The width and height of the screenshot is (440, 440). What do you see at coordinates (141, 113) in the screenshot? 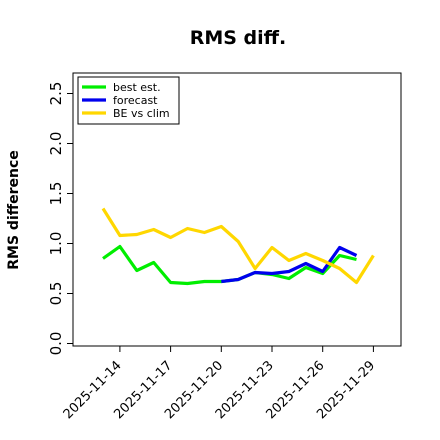
I see `legend-label: BE vs clim` at bounding box center [141, 113].